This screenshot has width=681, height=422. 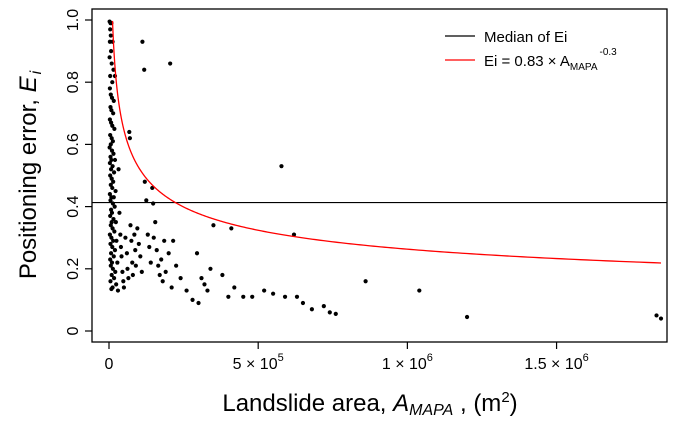 What do you see at coordinates (73, 206) in the screenshot?
I see `y-tick-label: 0.4` at bounding box center [73, 206].